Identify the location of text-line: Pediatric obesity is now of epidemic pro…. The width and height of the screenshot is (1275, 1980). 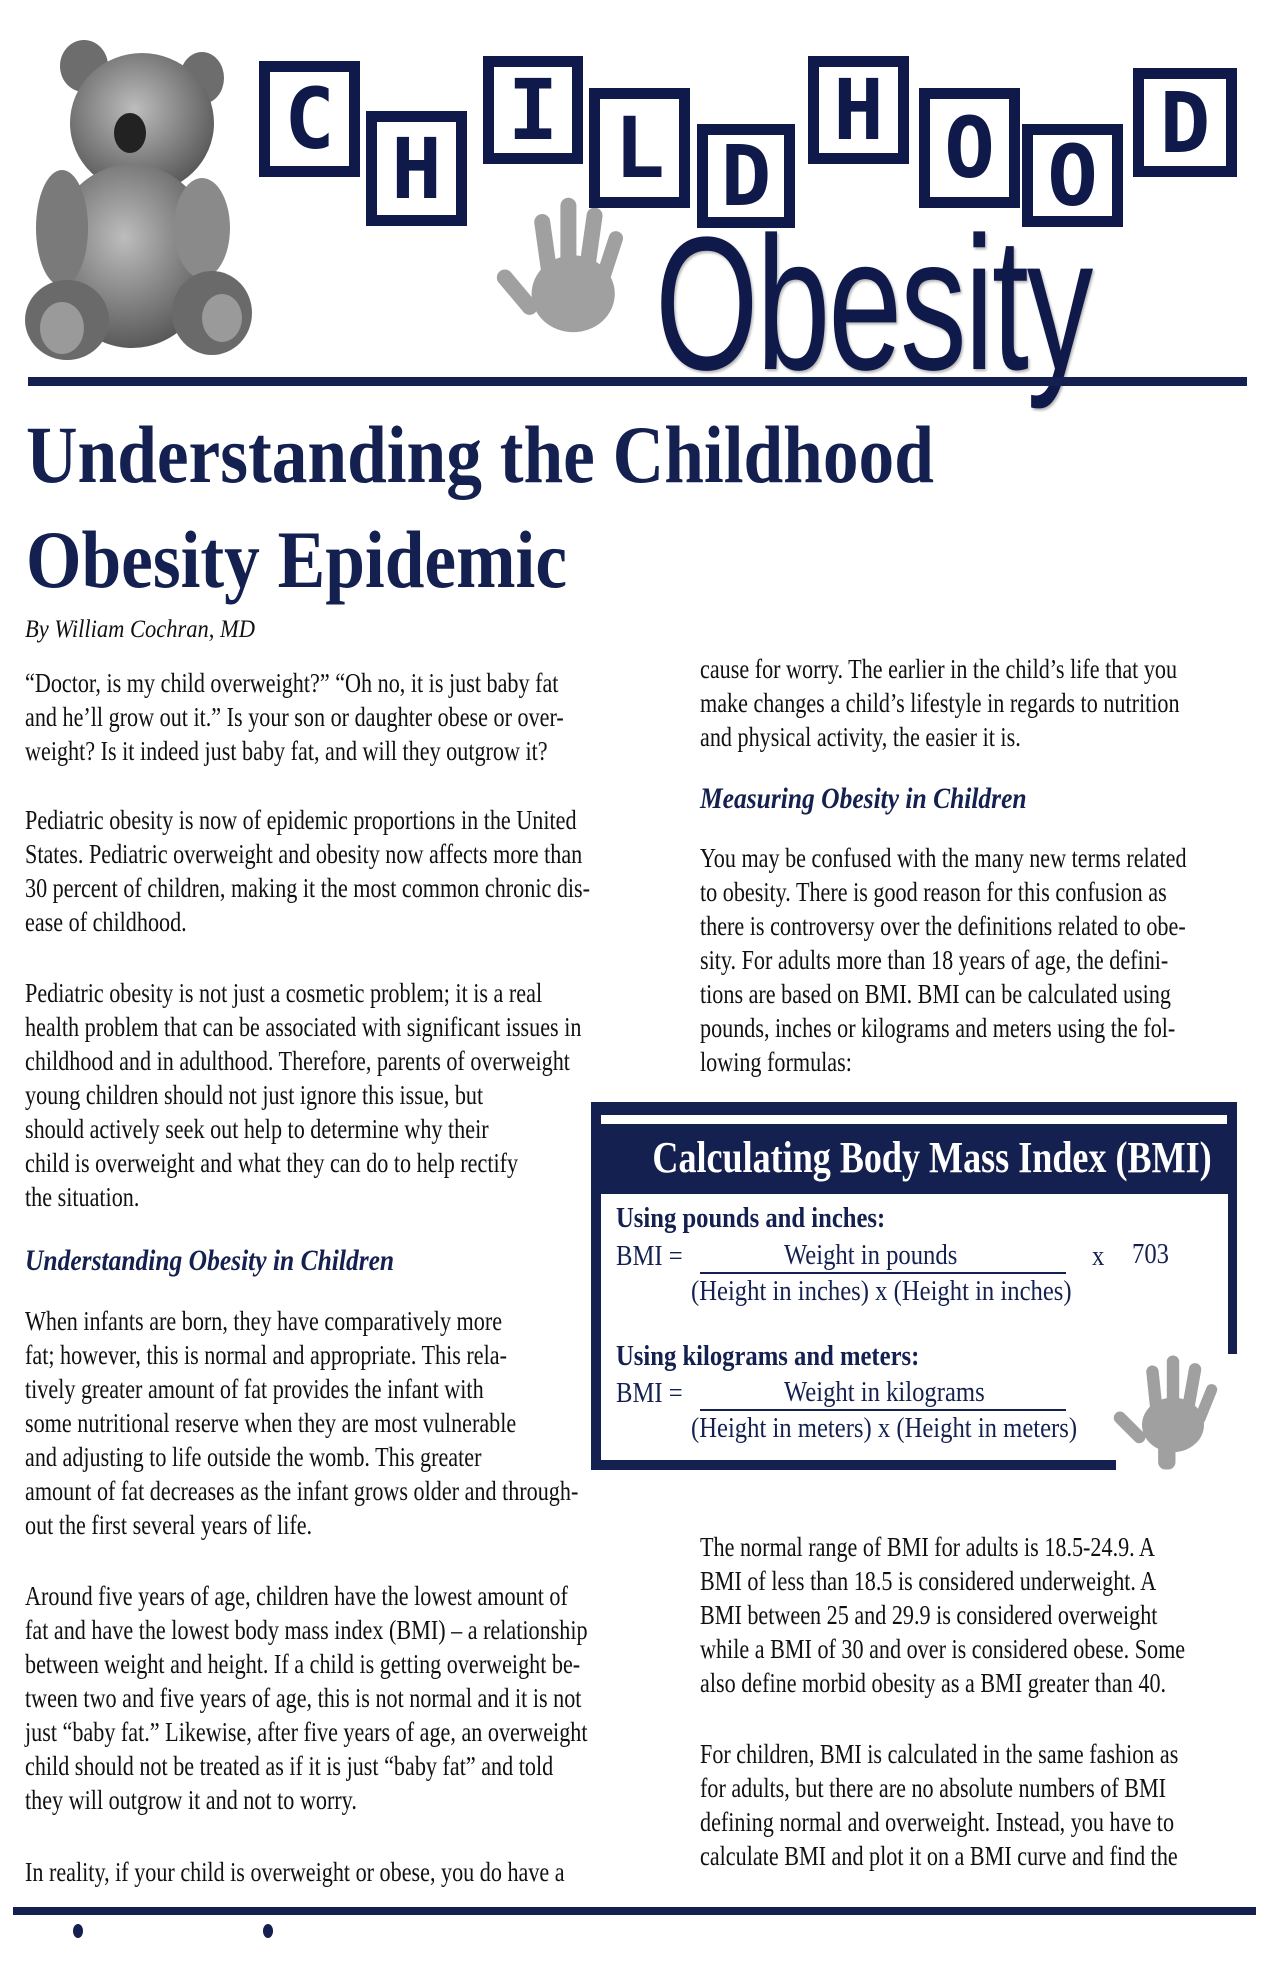
(301, 820).